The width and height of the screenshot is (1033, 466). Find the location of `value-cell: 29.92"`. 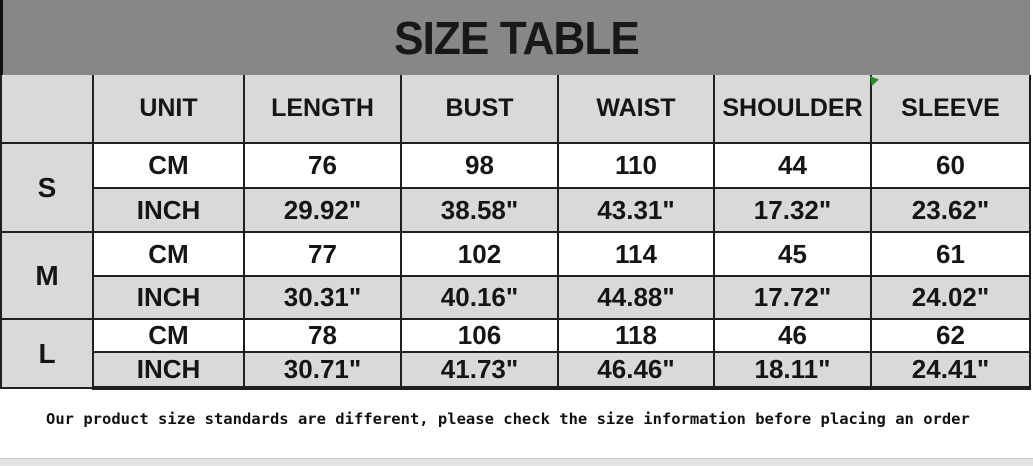

value-cell: 29.92" is located at coordinates (322, 210).